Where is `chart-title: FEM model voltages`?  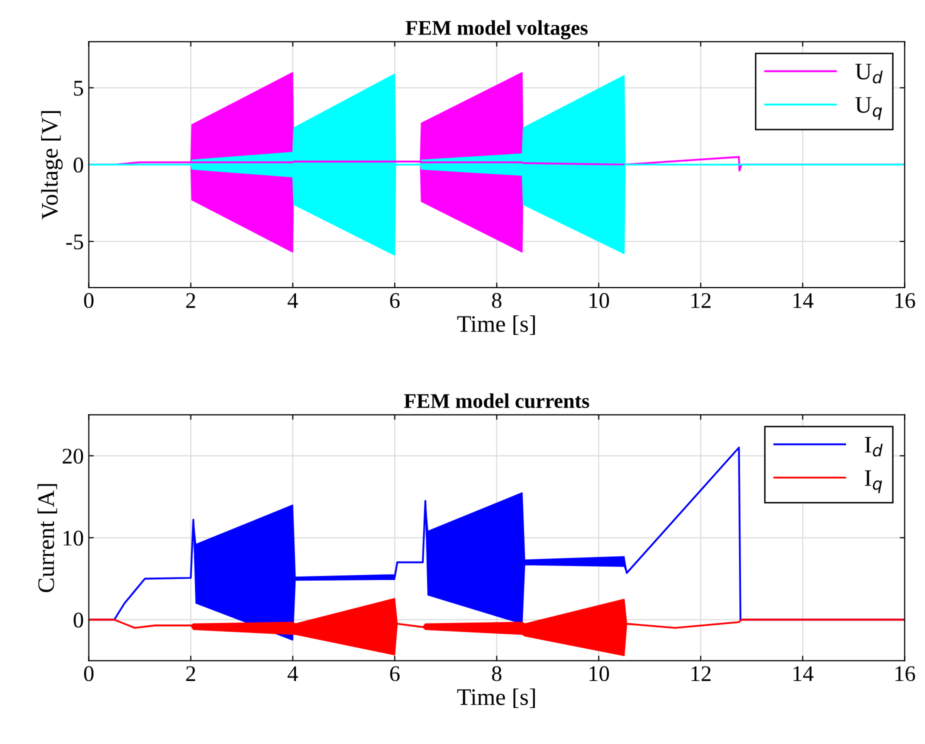
chart-title: FEM model voltages is located at coordinates (497, 30).